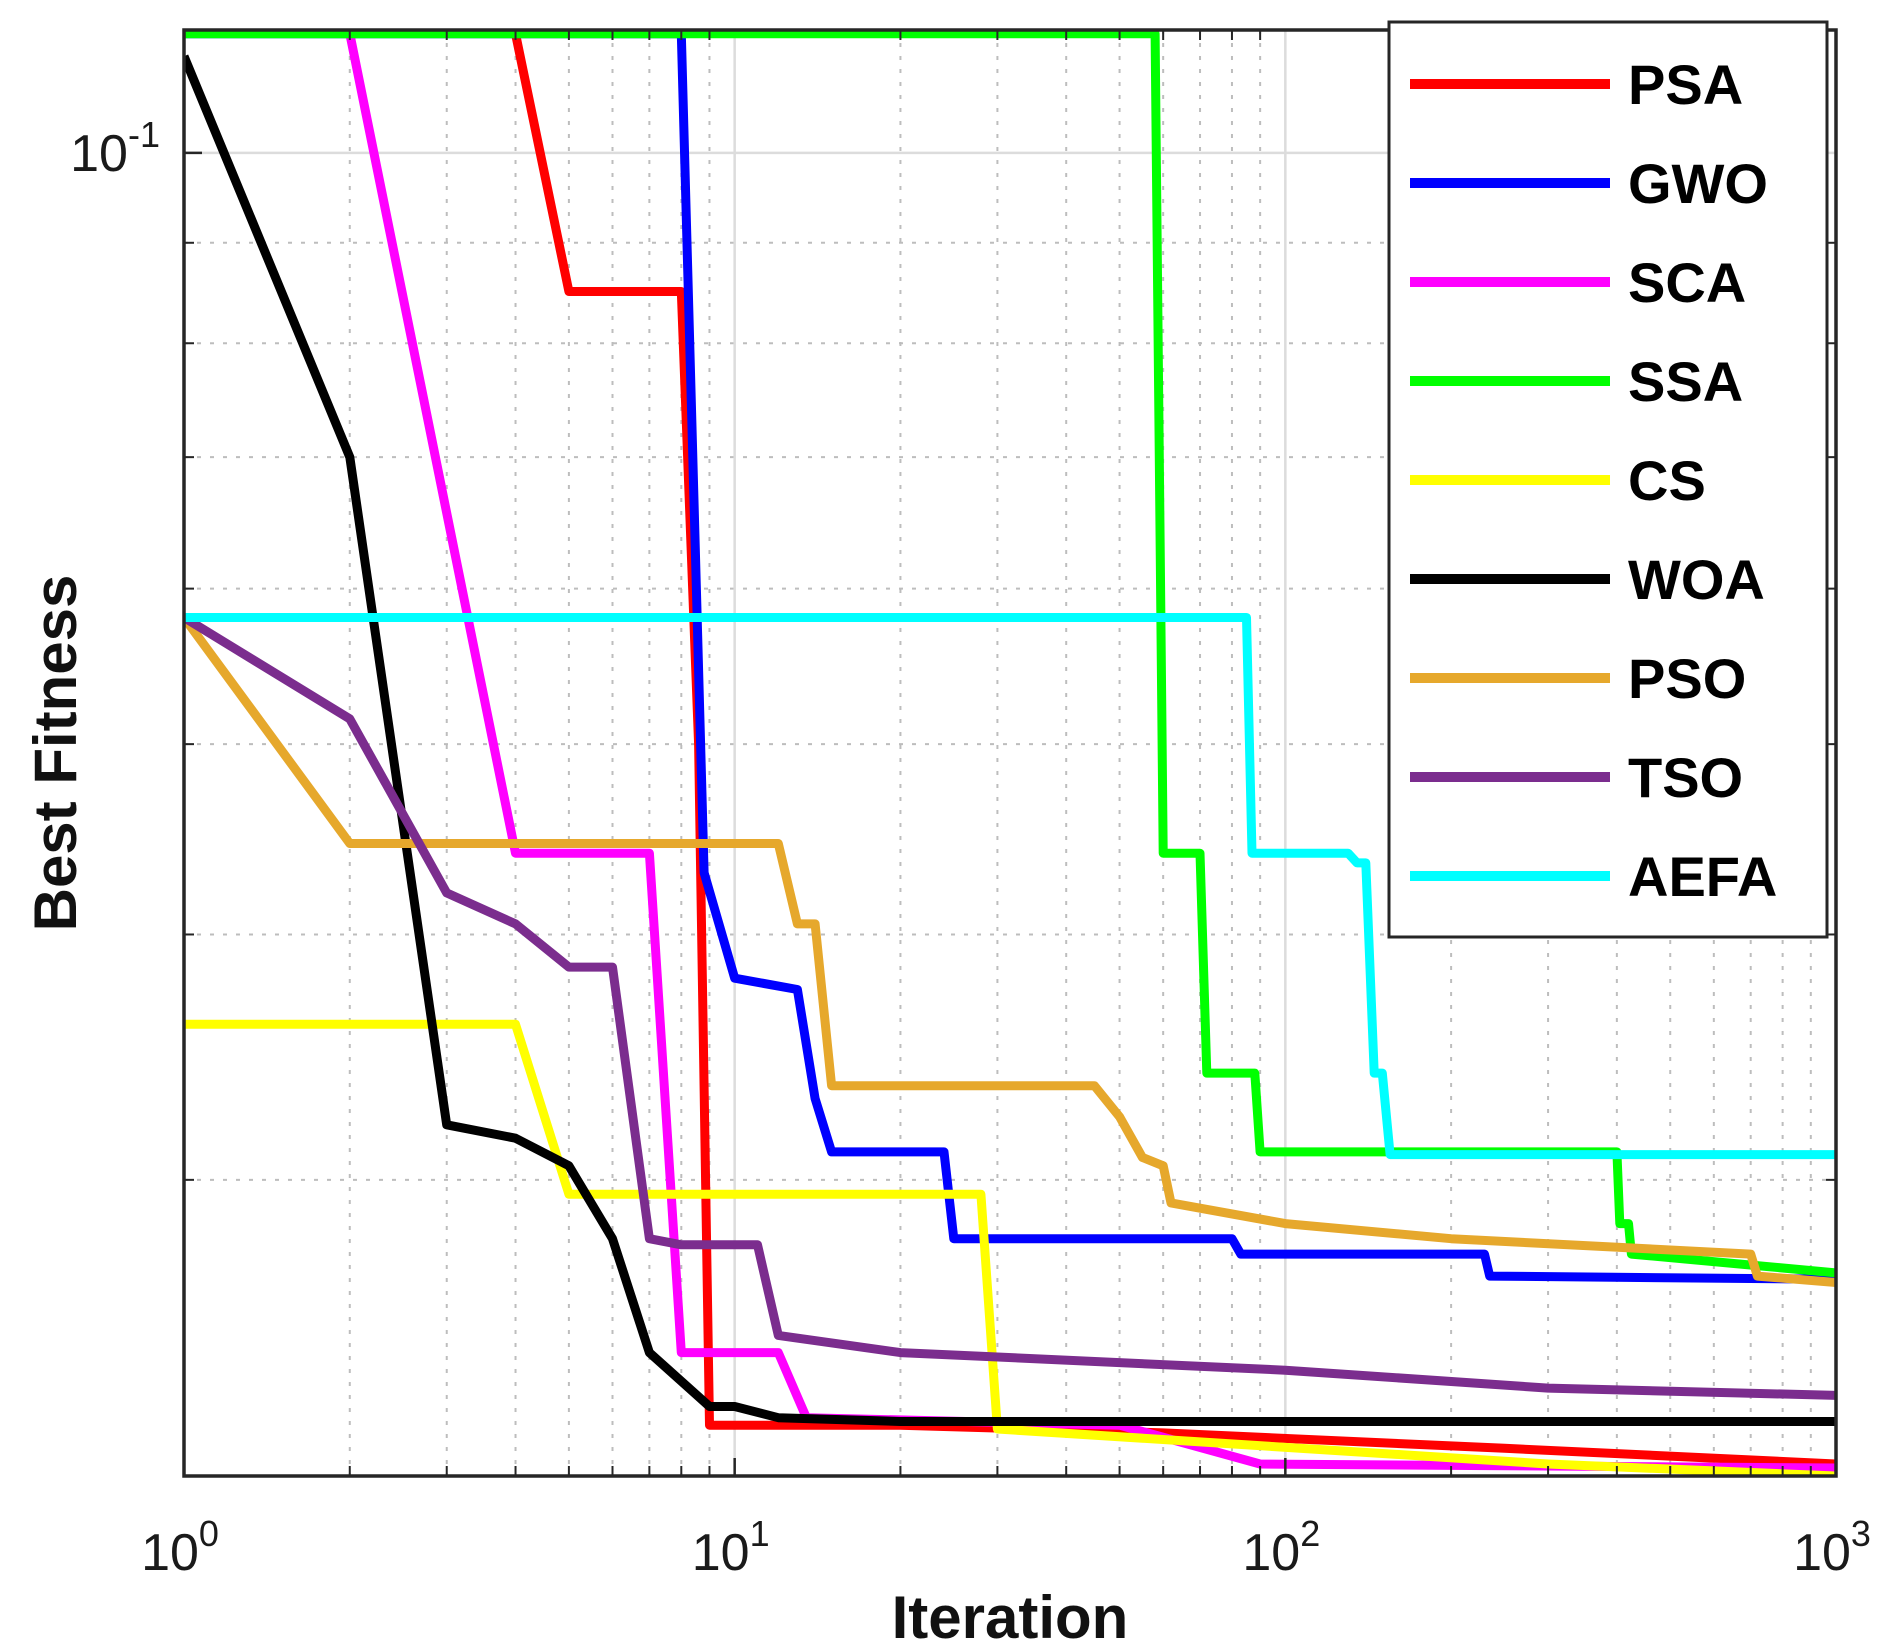 The width and height of the screenshot is (1887, 1650). Describe the element at coordinates (1576, 381) in the screenshot. I see `legend-entry-ssa: SSA` at that location.